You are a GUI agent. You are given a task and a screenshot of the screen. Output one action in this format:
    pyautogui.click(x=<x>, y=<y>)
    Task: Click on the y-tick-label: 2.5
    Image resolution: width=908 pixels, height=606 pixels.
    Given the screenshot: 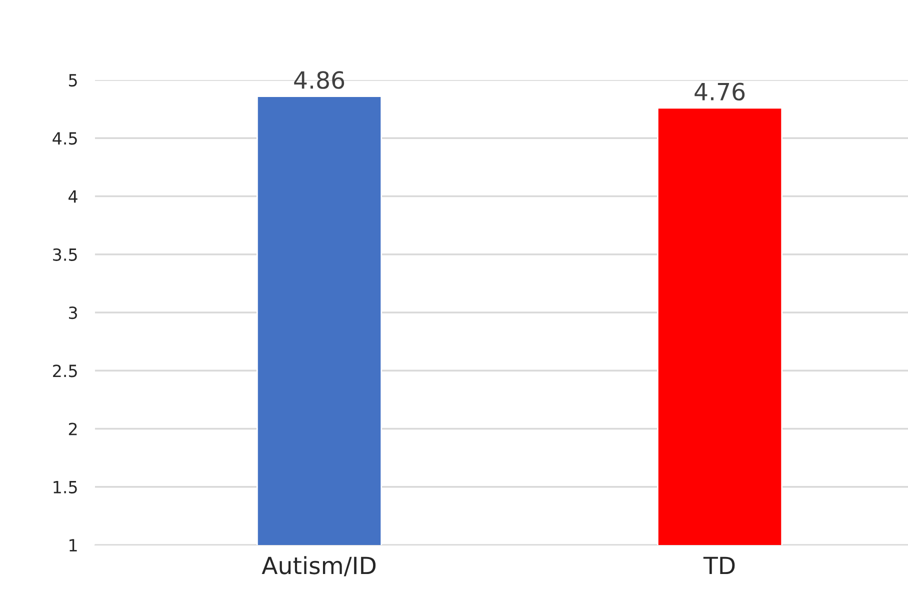 What is the action you would take?
    pyautogui.click(x=65, y=371)
    